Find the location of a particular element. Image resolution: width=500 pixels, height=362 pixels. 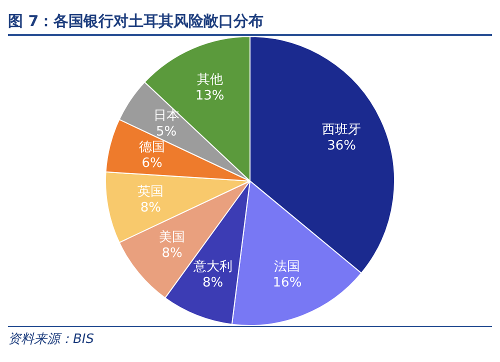

chart-title: 图 7：各国银行对土耳其风险敞口分布 is located at coordinates (250, 22).